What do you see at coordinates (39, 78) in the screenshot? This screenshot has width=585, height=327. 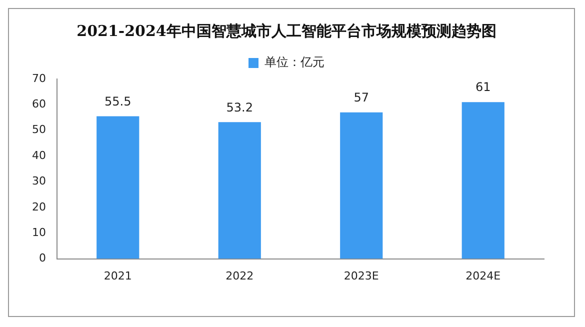 I see `y-tick-label: 70` at bounding box center [39, 78].